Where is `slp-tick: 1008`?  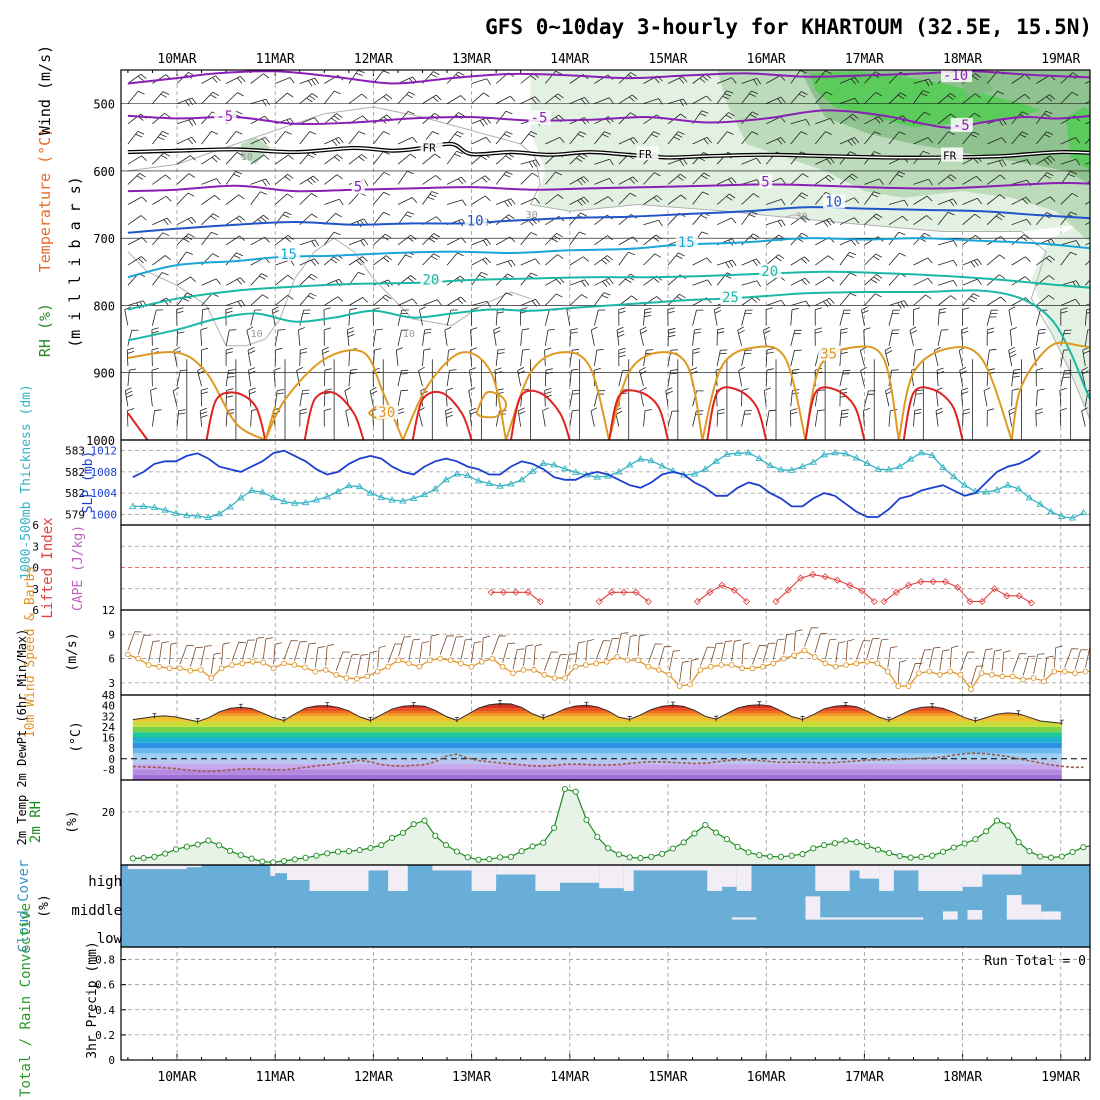 slp-tick: 1008 is located at coordinates (104, 472).